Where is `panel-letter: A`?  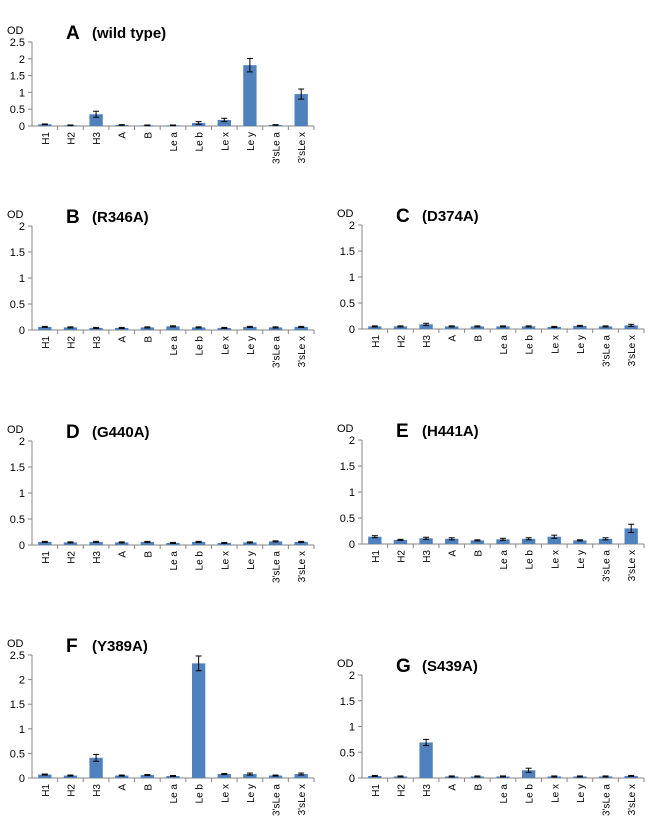
panel-letter: A is located at coordinates (73, 33).